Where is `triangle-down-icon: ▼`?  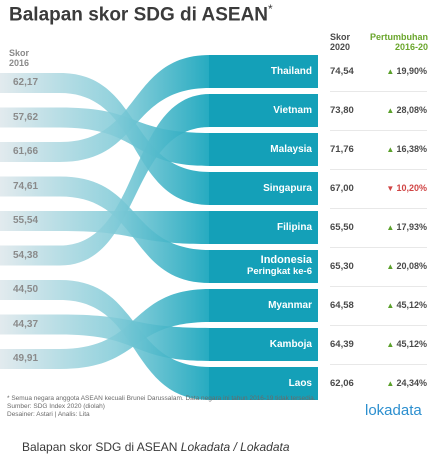 triangle-down-icon: ▼ is located at coordinates (391, 188).